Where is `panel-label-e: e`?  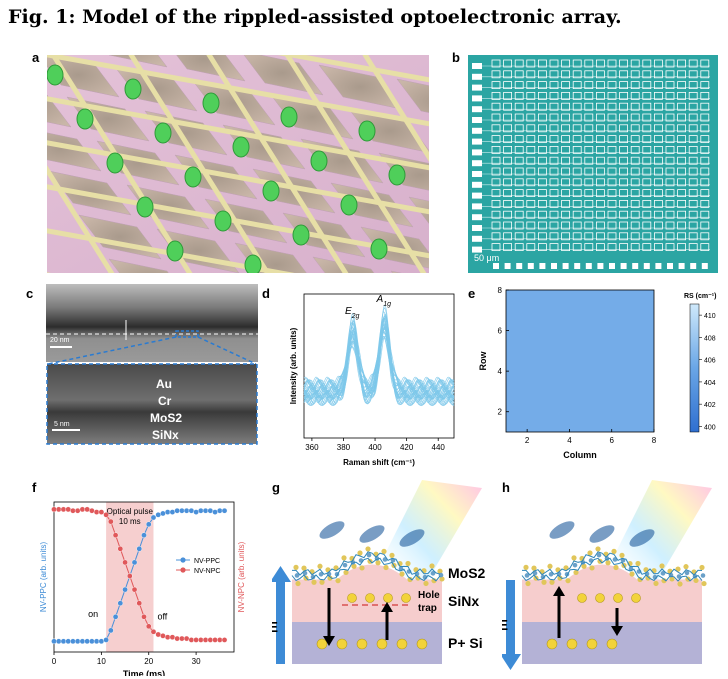
panel-label-e: e is located at coordinates (472, 293).